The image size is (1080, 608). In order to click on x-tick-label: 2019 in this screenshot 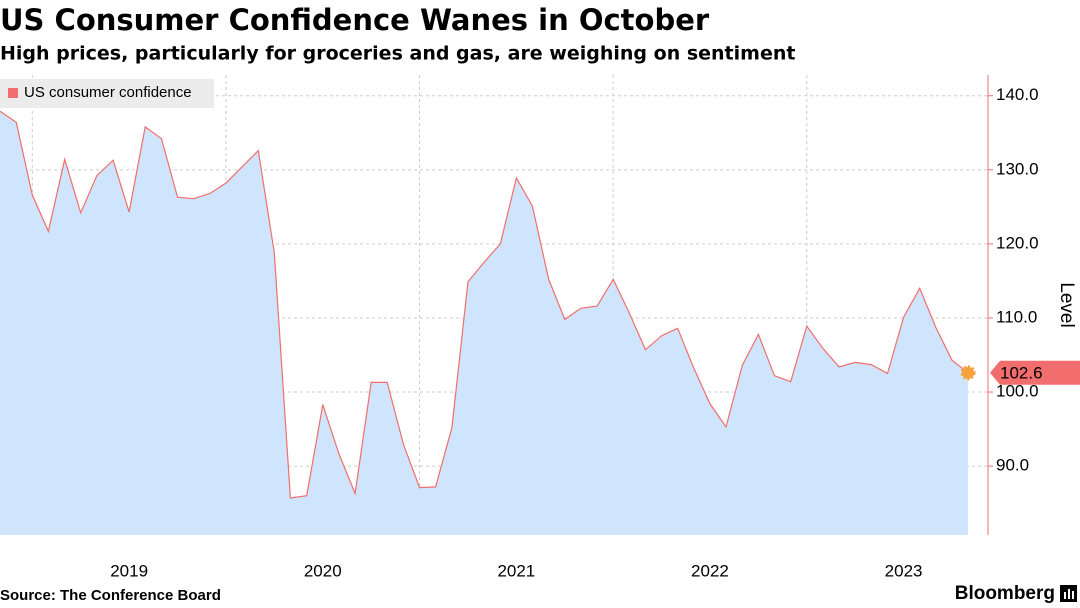, I will do `click(129, 570)`.